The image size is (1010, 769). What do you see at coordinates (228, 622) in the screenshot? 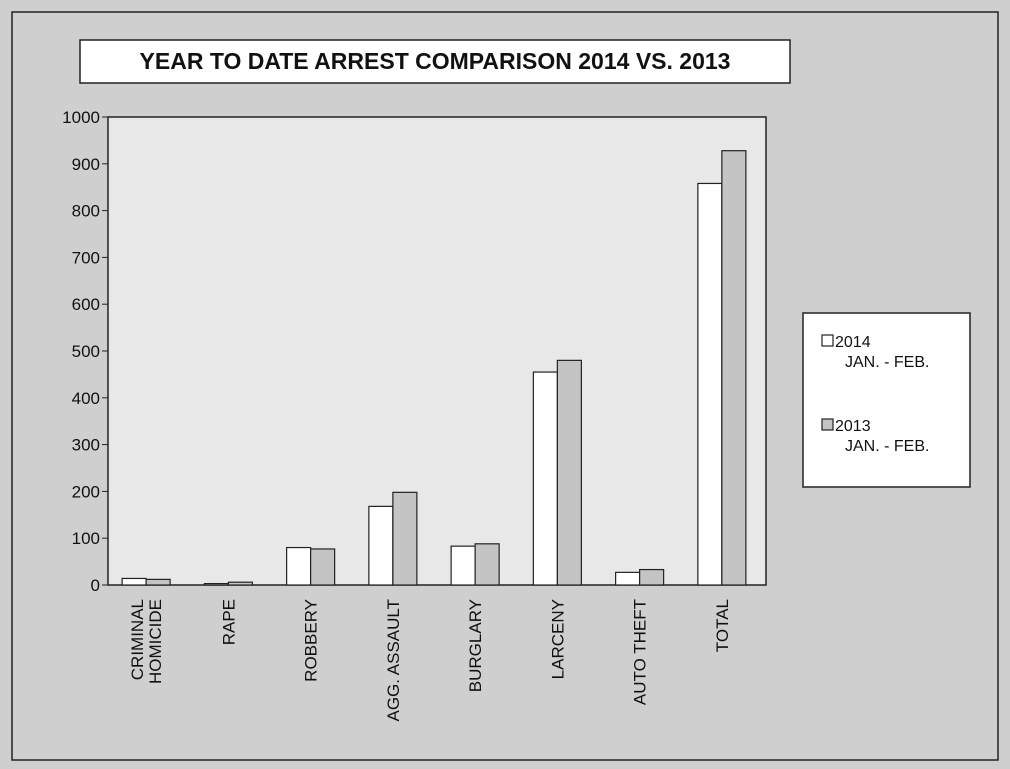
I see `x-tick-label: RAPE` at bounding box center [228, 622].